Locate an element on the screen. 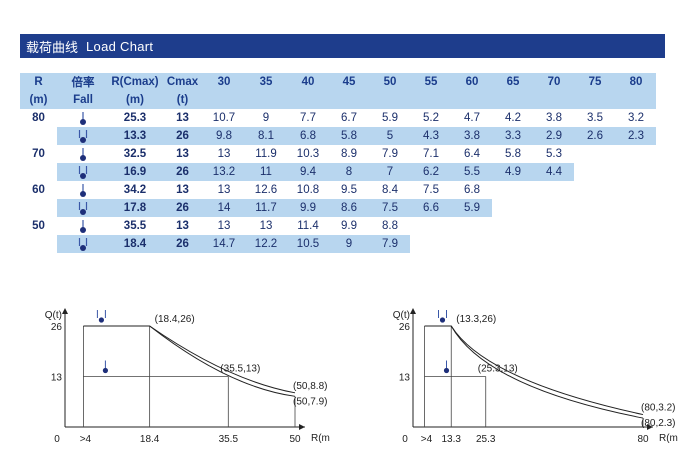 This screenshot has width=700, height=471. load-cell: 5.9 is located at coordinates (390, 118).